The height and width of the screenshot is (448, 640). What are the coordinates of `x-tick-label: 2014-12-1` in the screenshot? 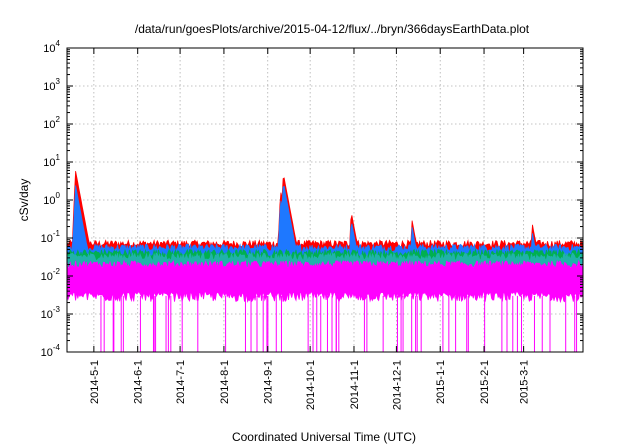 It's located at (397, 385).